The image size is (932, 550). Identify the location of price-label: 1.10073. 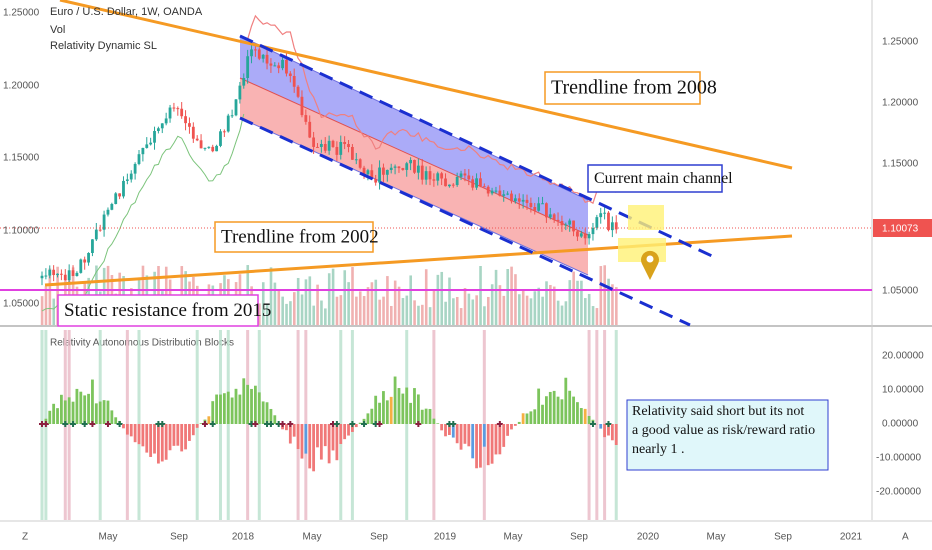
(900, 229).